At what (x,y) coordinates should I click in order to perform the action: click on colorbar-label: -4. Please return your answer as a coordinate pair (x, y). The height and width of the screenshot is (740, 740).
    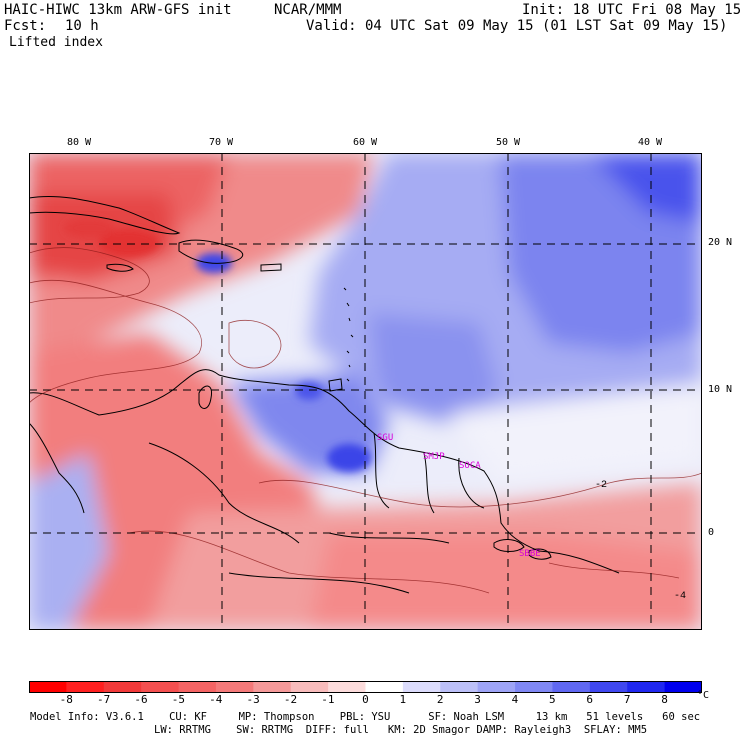
    Looking at the image, I should click on (216, 699).